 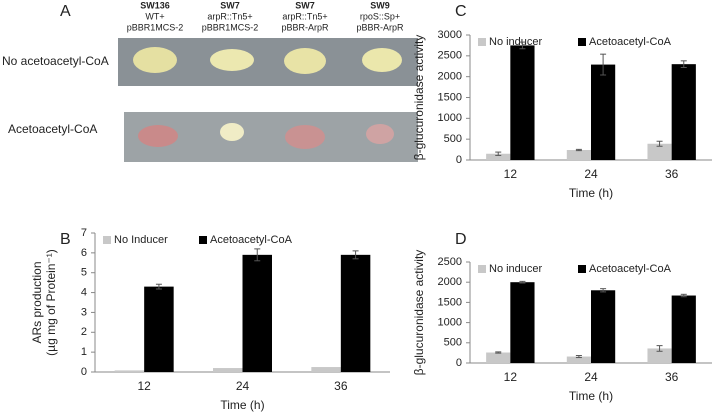 I want to click on y-axis-title: β-glucuronidase activity, so click(x=419, y=313).